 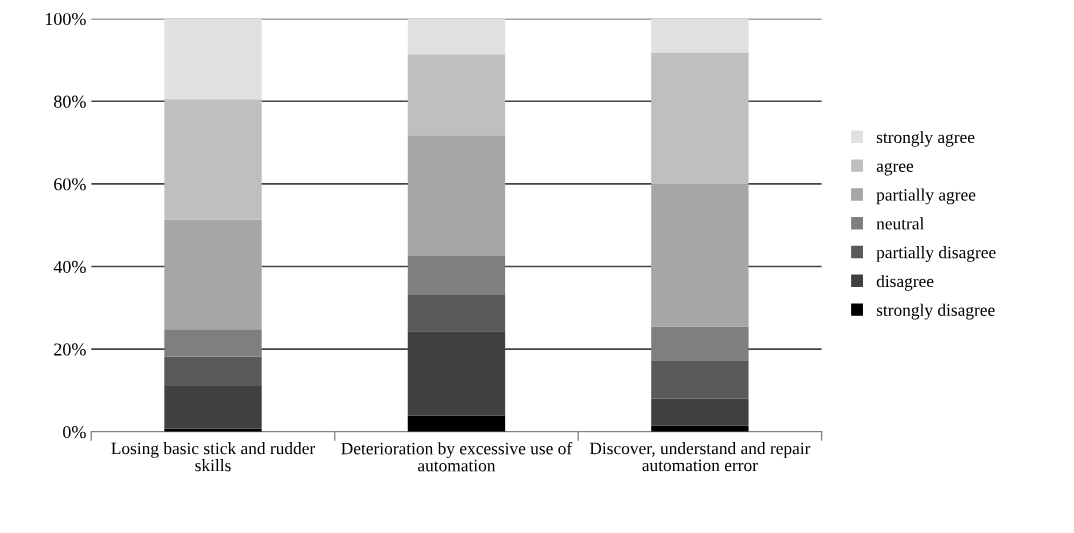 I want to click on y-tick-label: 40%, so click(x=69, y=266).